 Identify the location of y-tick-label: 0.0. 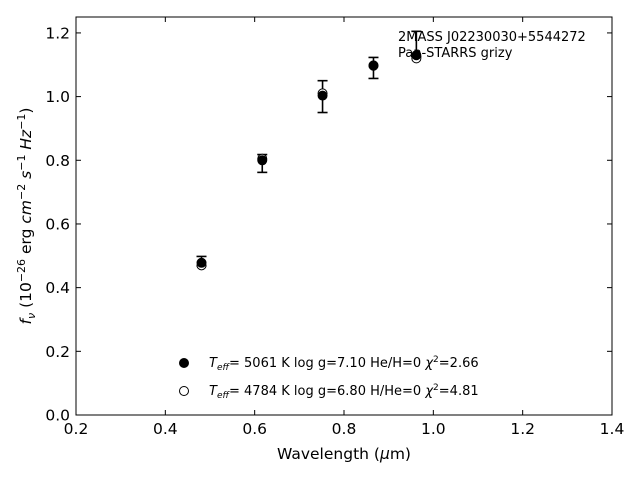
(57, 416).